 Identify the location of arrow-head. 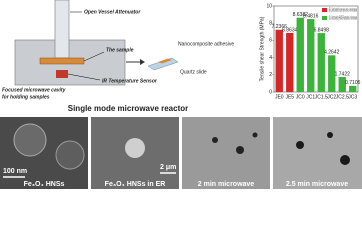
(142, 62).